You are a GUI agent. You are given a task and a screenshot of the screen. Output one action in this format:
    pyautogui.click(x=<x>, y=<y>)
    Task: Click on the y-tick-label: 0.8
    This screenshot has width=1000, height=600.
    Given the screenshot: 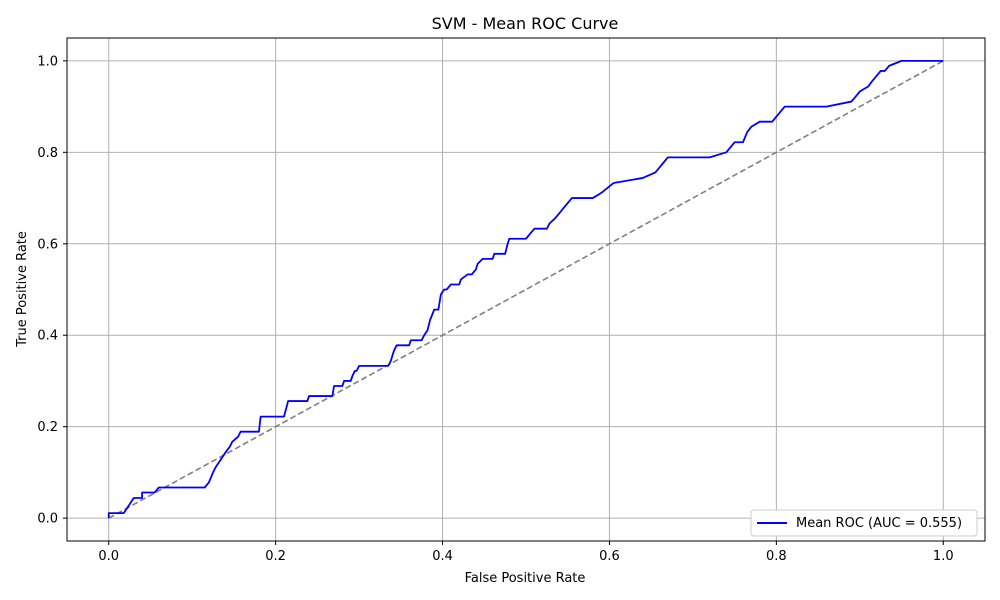 What is the action you would take?
    pyautogui.click(x=47, y=153)
    